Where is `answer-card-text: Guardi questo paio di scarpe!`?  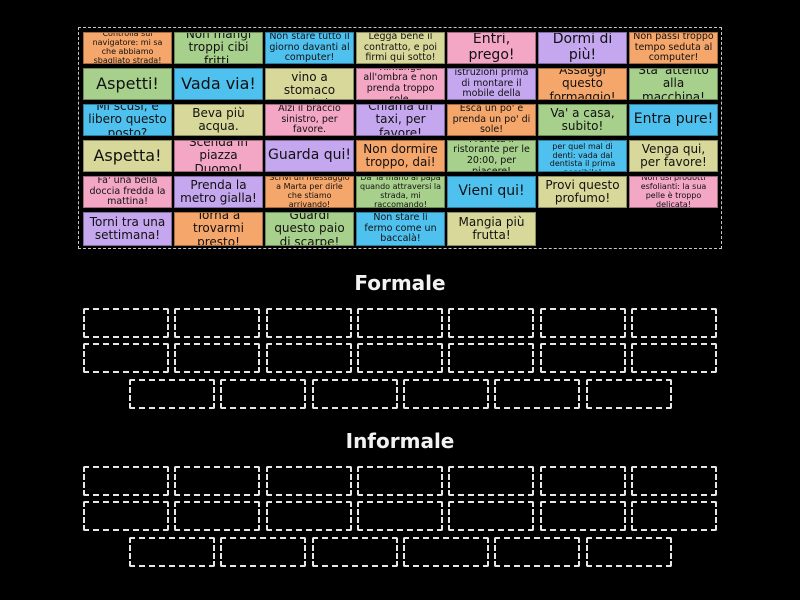
answer-card-text: Guardi questo paio di scarpe! is located at coordinates (309, 229).